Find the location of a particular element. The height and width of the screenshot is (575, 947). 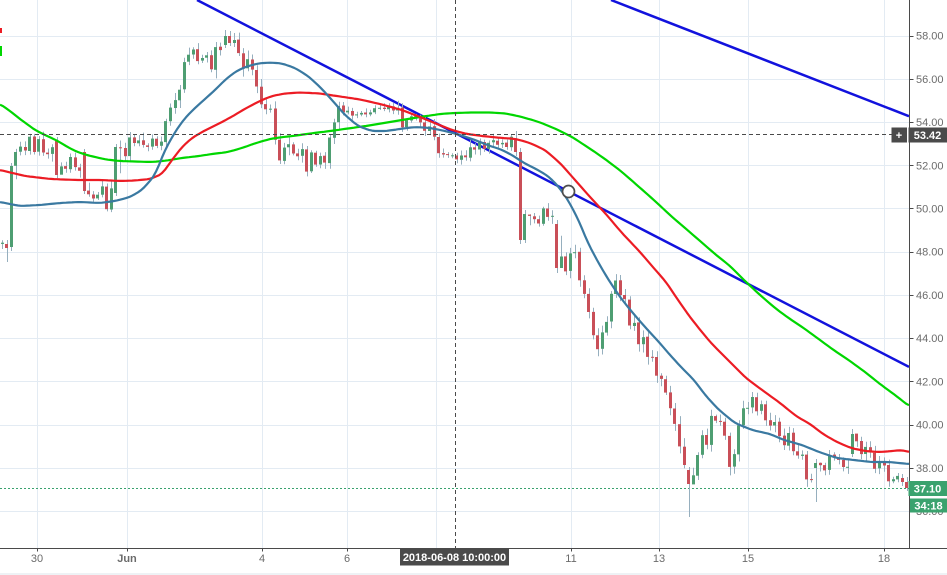

svg-text: Jun is located at coordinates (127, 559).